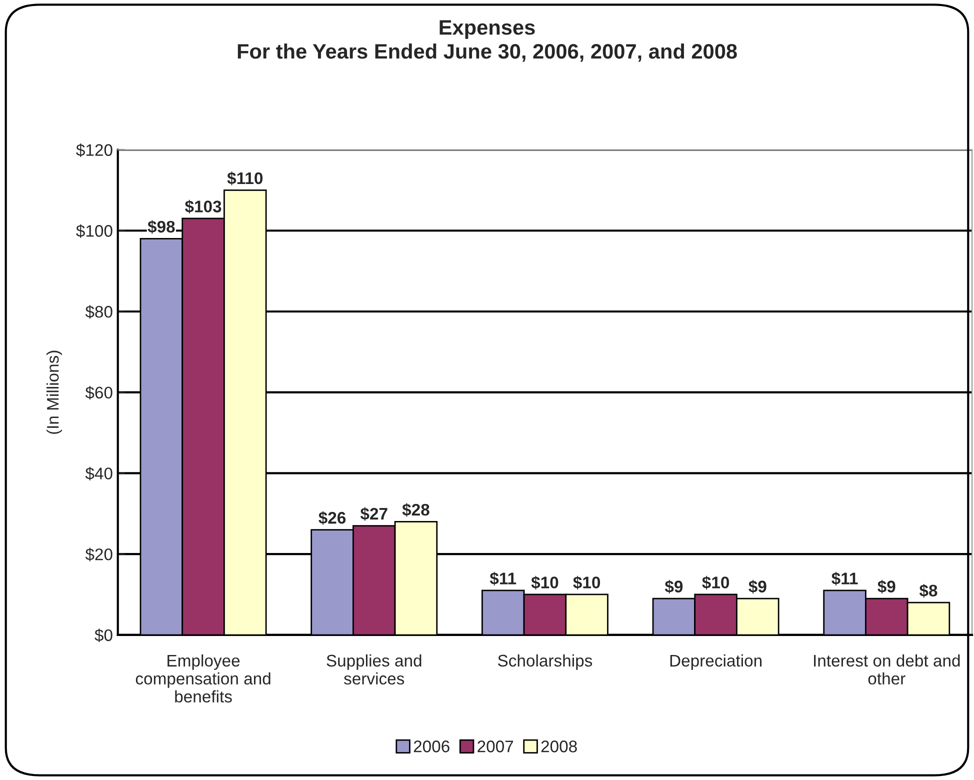  I want to click on y-axis-title: (In Millions), so click(54, 392).